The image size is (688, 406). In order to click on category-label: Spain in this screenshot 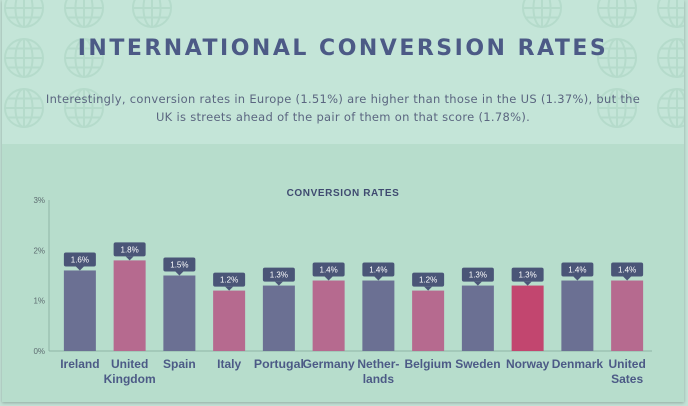, I will do `click(179, 364)`.